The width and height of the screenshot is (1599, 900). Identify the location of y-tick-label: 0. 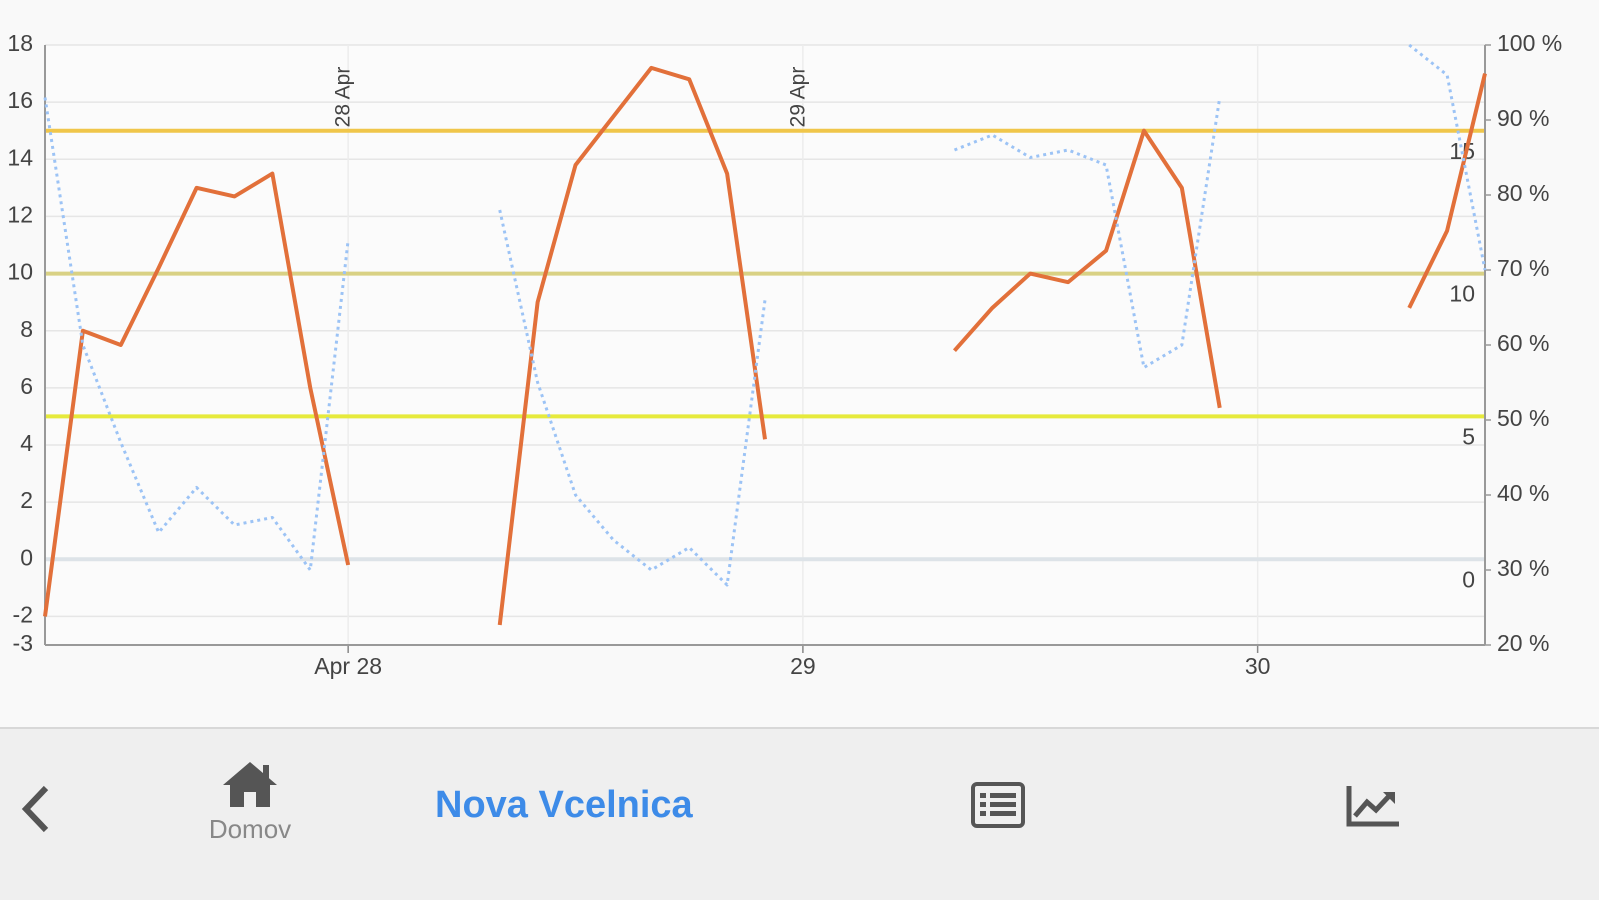
(26, 557).